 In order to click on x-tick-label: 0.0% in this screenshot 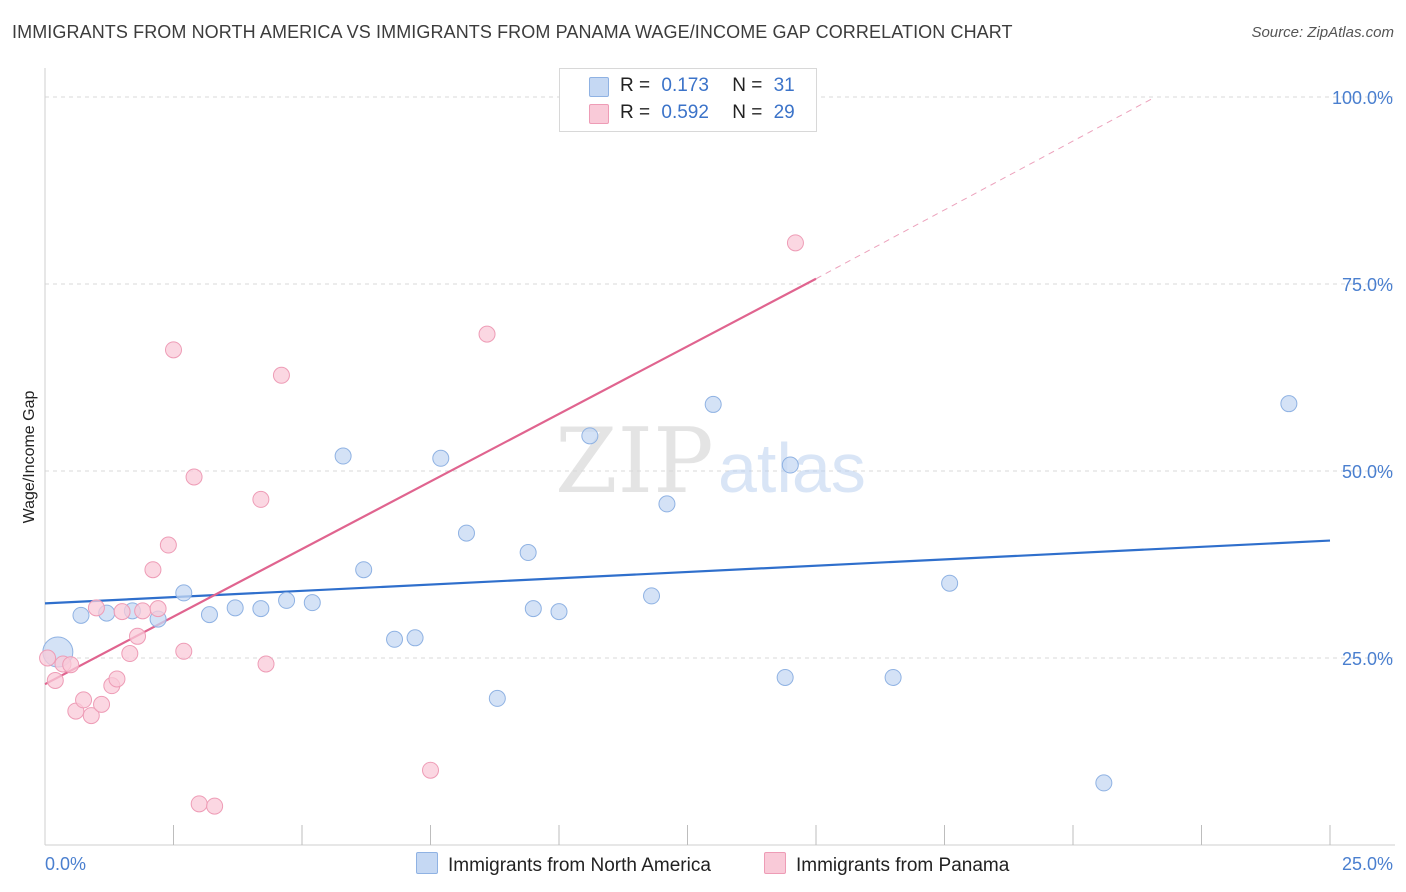, I will do `click(65, 864)`.